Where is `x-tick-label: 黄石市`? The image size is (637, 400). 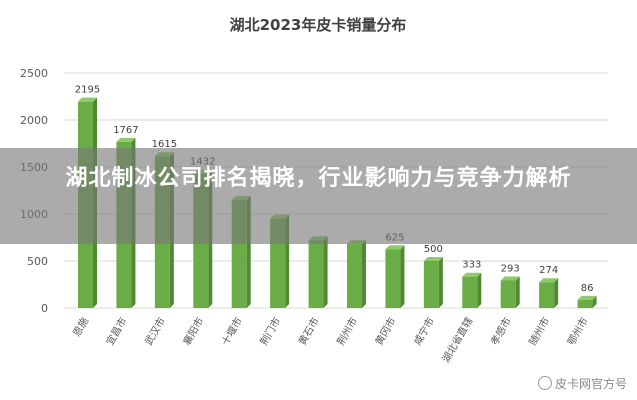
x-tick-label: 黄石市 is located at coordinates (308, 331).